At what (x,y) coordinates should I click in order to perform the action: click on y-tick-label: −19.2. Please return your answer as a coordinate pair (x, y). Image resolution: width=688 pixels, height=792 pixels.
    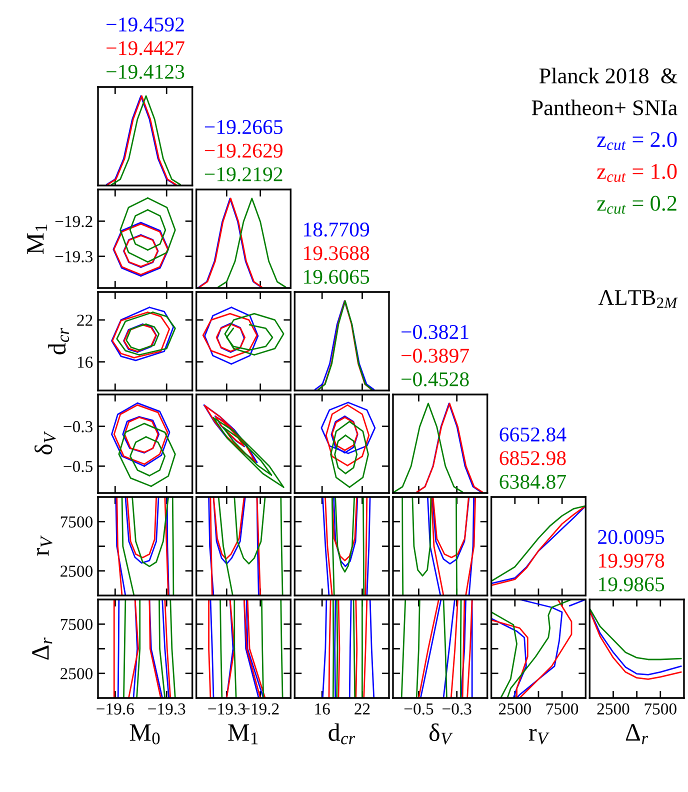
    Looking at the image, I should click on (73, 222).